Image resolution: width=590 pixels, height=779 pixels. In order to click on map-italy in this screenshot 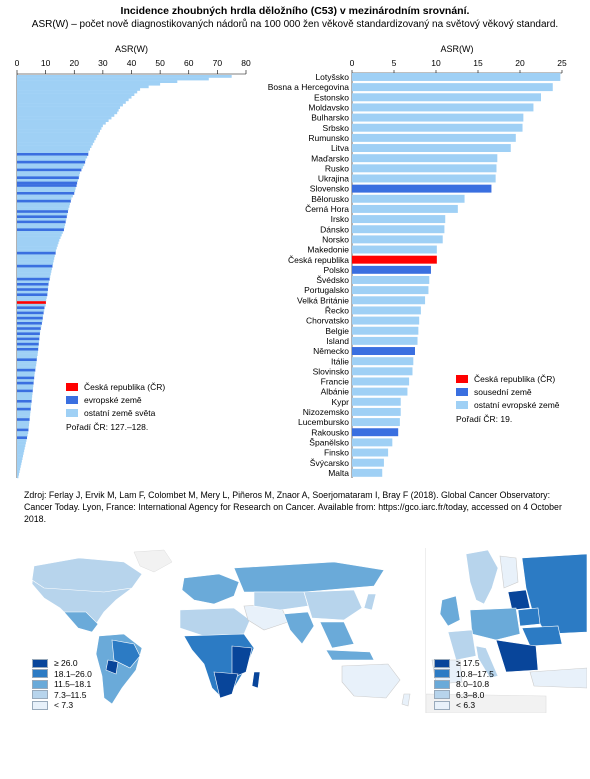, I will do `click(487, 662)`.